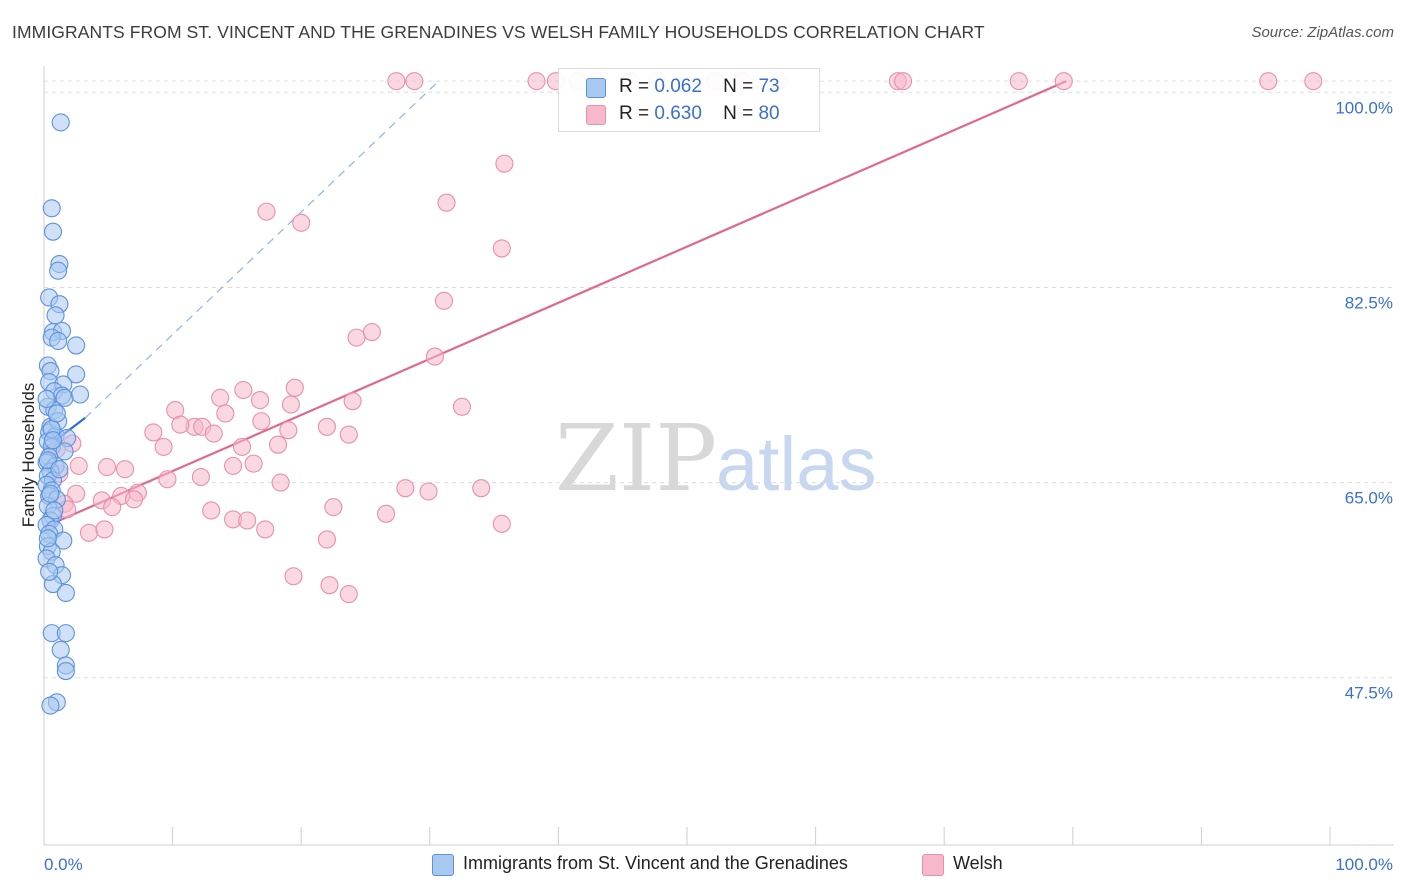 The width and height of the screenshot is (1406, 892). What do you see at coordinates (978, 863) in the screenshot?
I see `legend-label-welsh: Welsh` at bounding box center [978, 863].